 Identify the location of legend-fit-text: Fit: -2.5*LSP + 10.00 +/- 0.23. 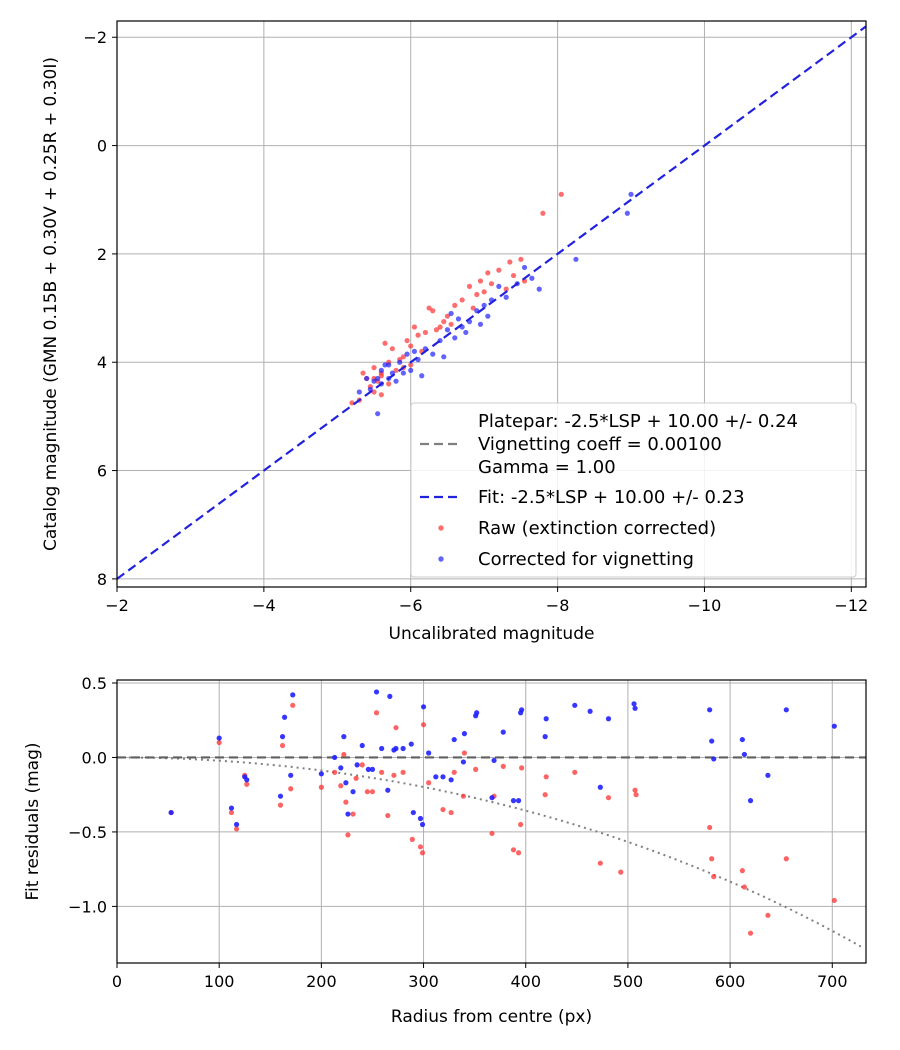
(611, 497).